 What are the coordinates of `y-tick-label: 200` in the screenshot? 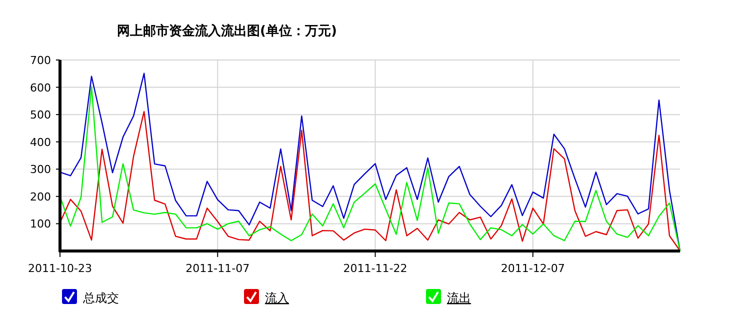 It's located at (40, 197).